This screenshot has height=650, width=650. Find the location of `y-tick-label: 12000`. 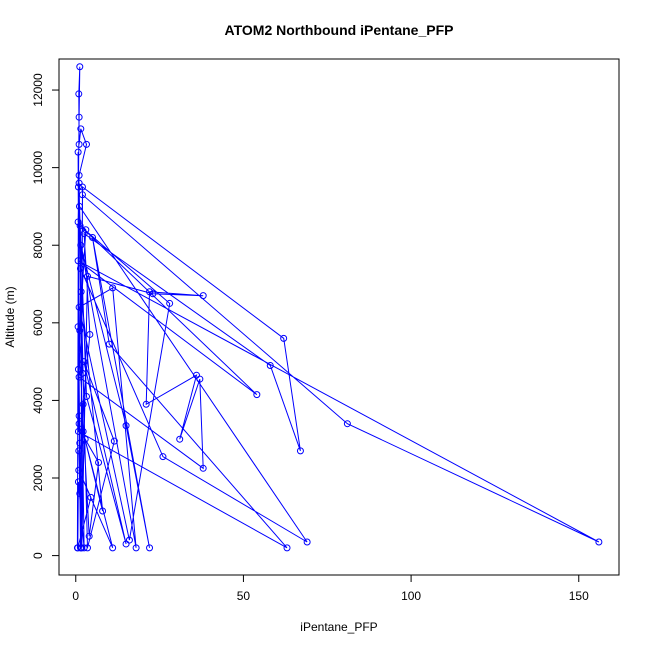

y-tick-label: 12000 is located at coordinates (38, 90).